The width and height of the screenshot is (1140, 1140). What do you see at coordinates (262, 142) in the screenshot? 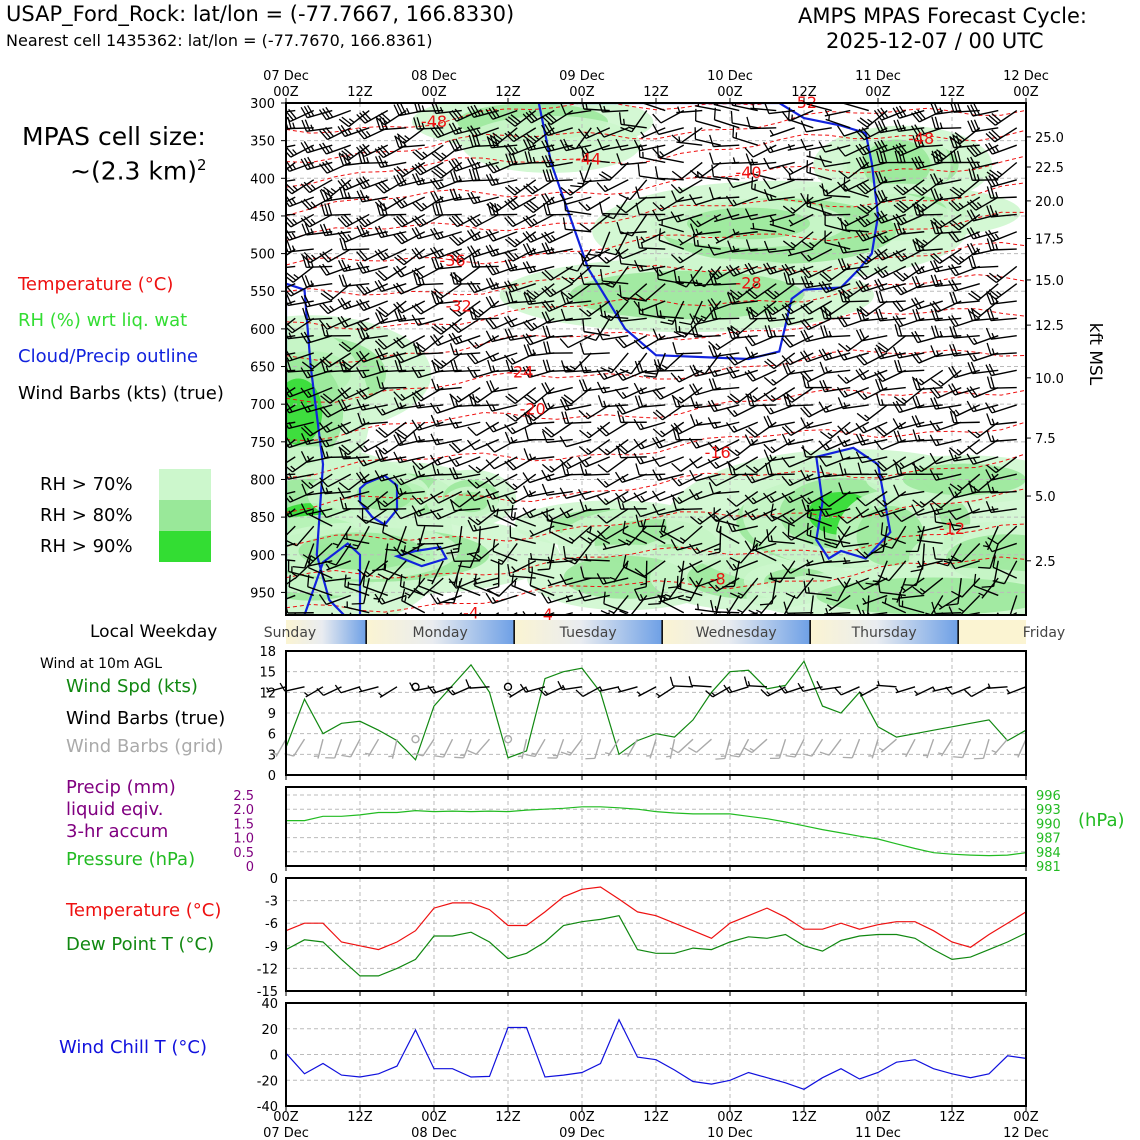
I see `pressure-tick-label: 350` at bounding box center [262, 142].